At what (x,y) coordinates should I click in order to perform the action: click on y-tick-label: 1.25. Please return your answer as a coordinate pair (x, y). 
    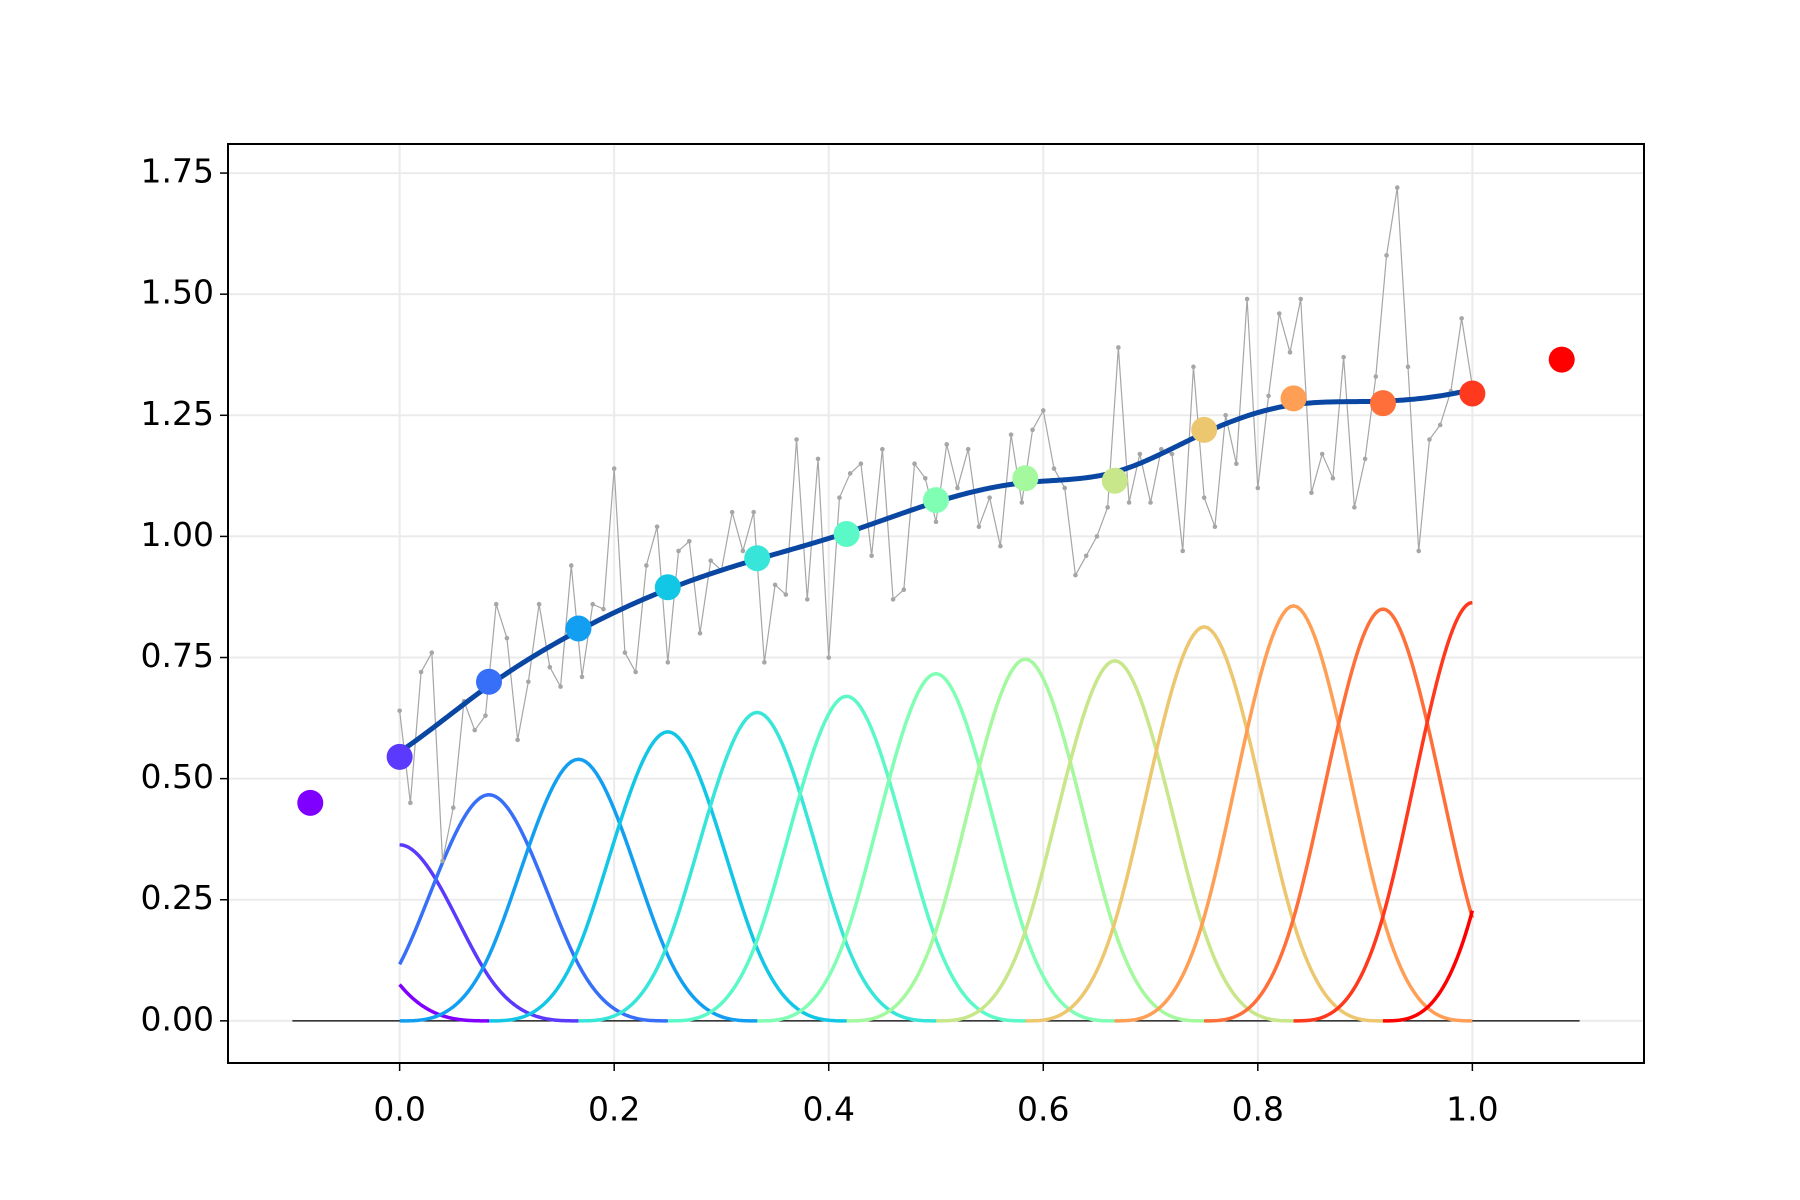
    Looking at the image, I should click on (177, 413).